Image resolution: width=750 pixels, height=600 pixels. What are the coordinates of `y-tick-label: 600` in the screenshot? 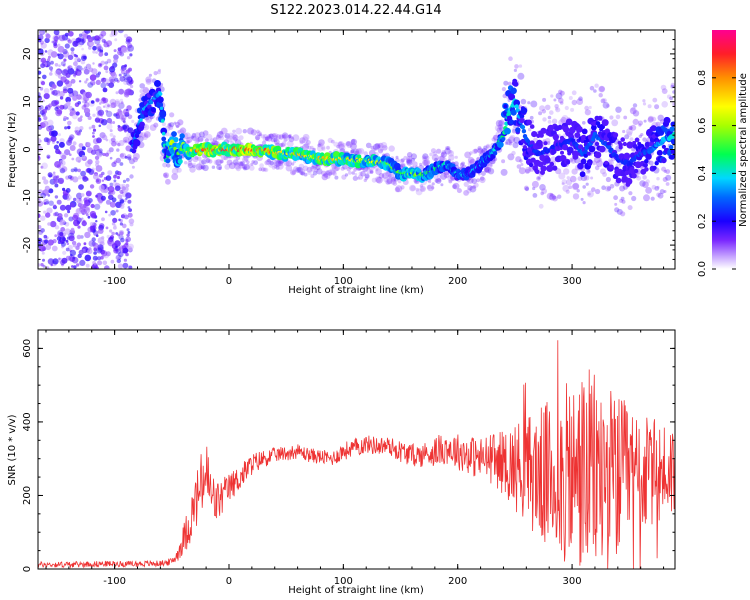 It's located at (27, 348).